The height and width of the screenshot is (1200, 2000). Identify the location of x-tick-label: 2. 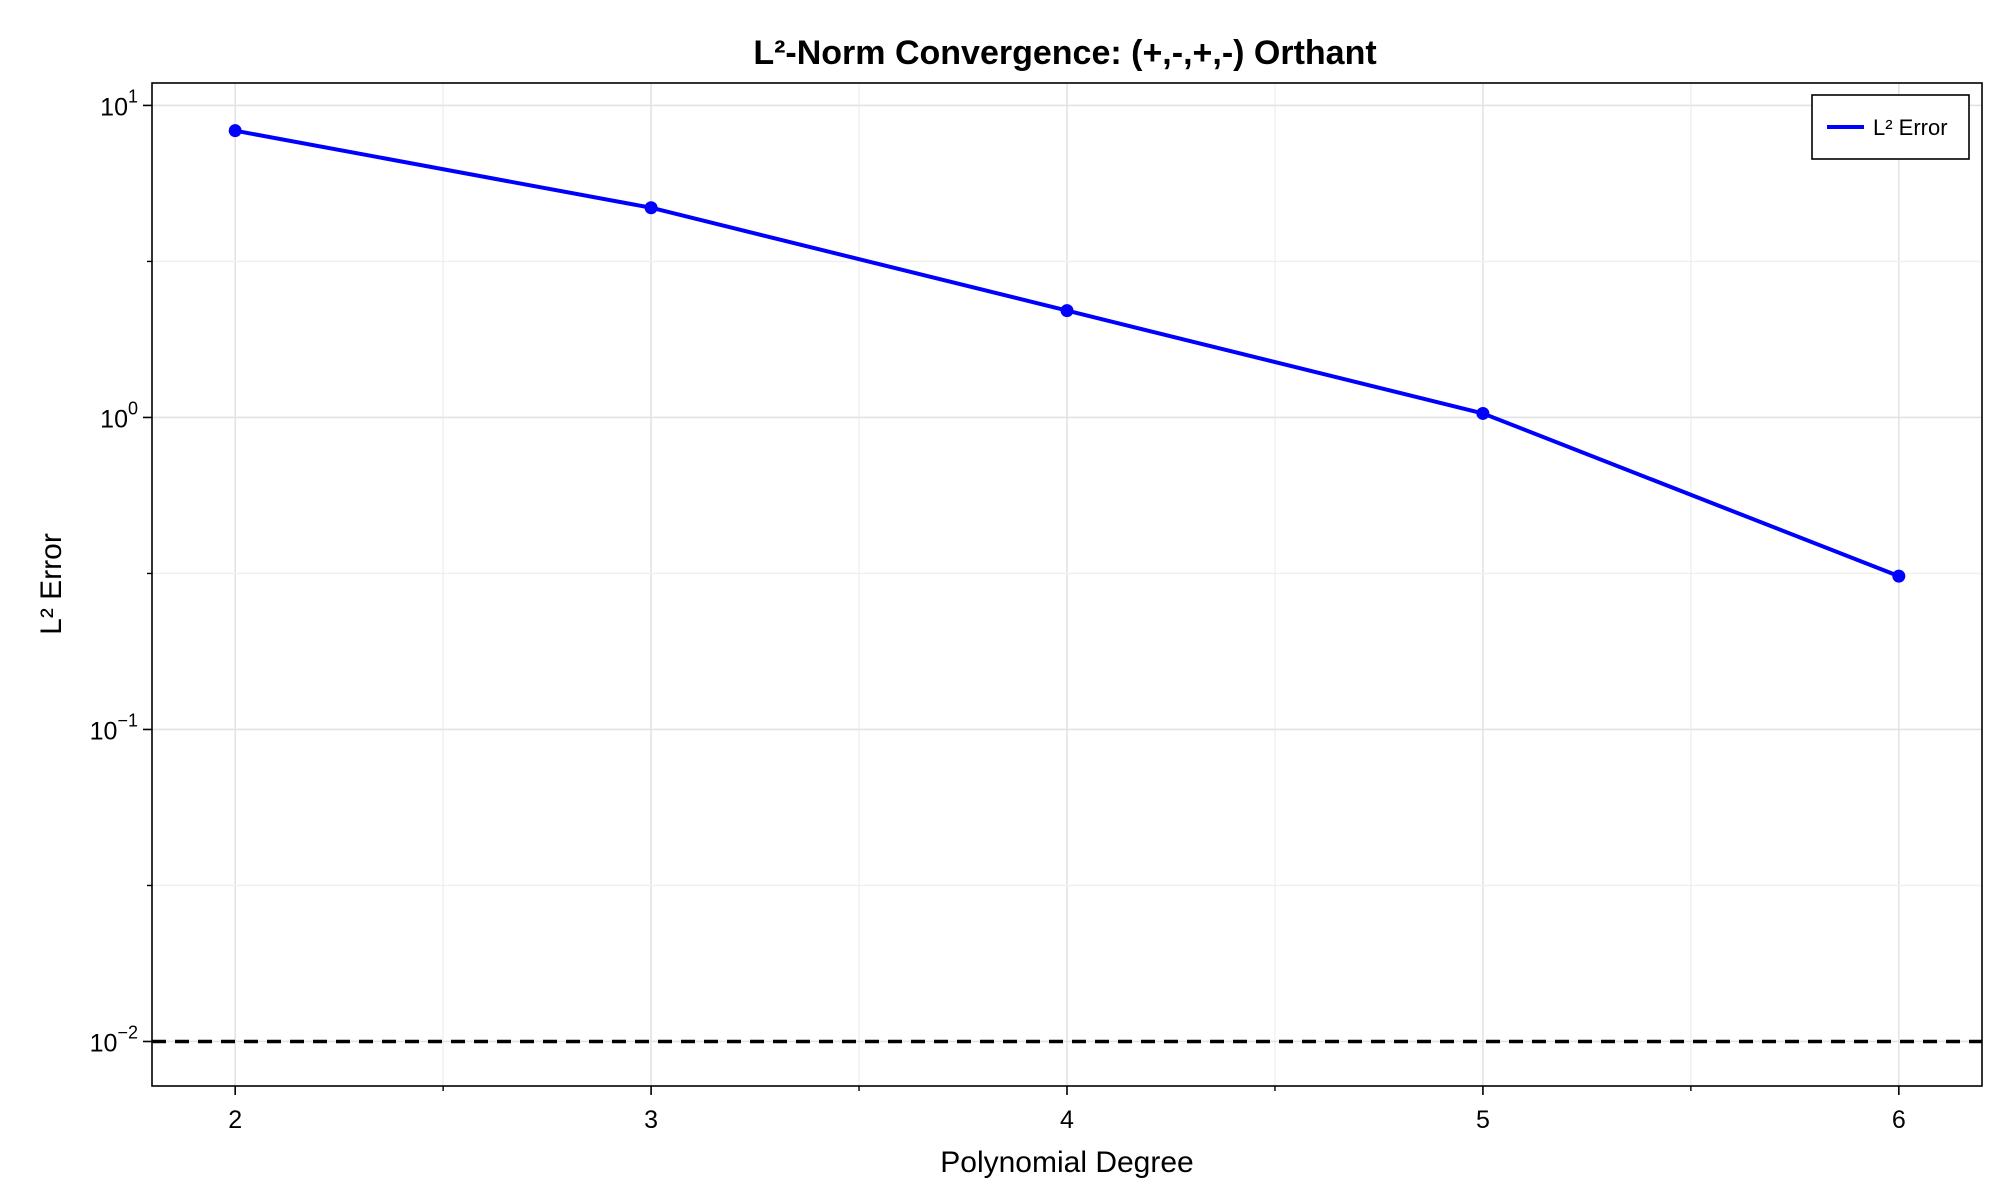
(235, 1120).